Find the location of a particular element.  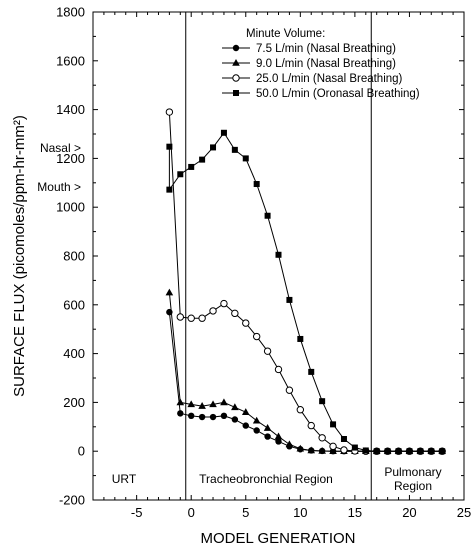

region-label-tracheobronchial: Tracheobronchial Region is located at coordinates (266, 479).